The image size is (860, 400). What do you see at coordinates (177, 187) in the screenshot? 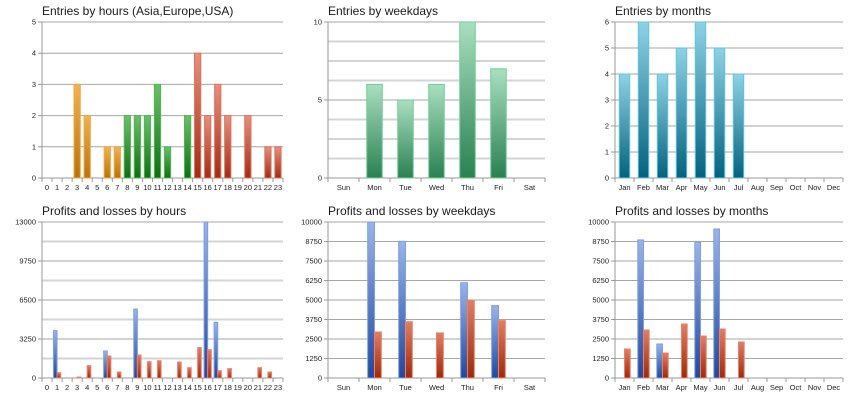
I see `x-tick-label: 13` at bounding box center [177, 187].